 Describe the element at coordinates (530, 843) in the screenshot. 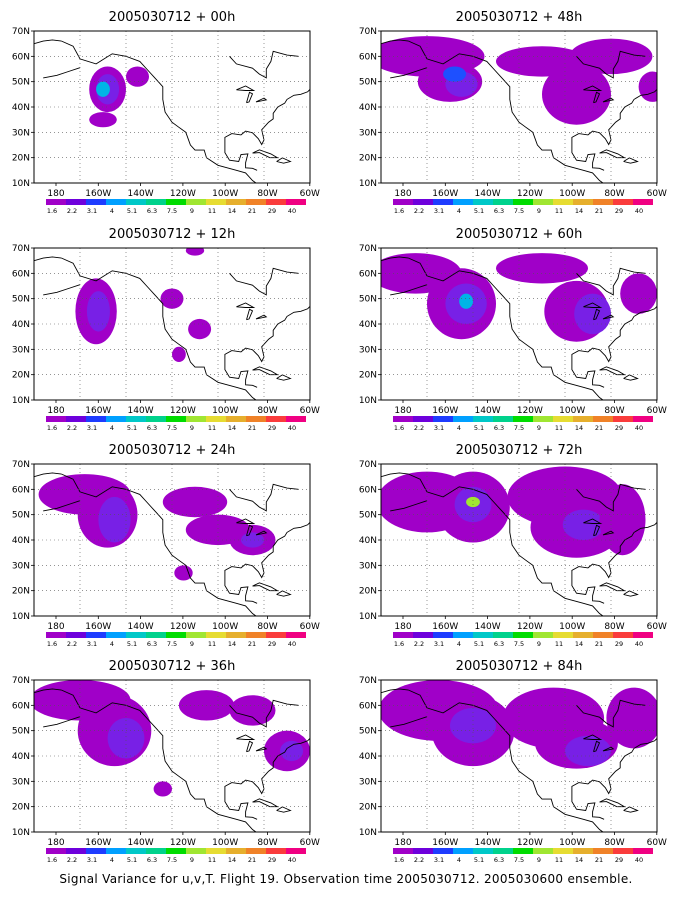

I see `x-tick-label: 120W` at that location.